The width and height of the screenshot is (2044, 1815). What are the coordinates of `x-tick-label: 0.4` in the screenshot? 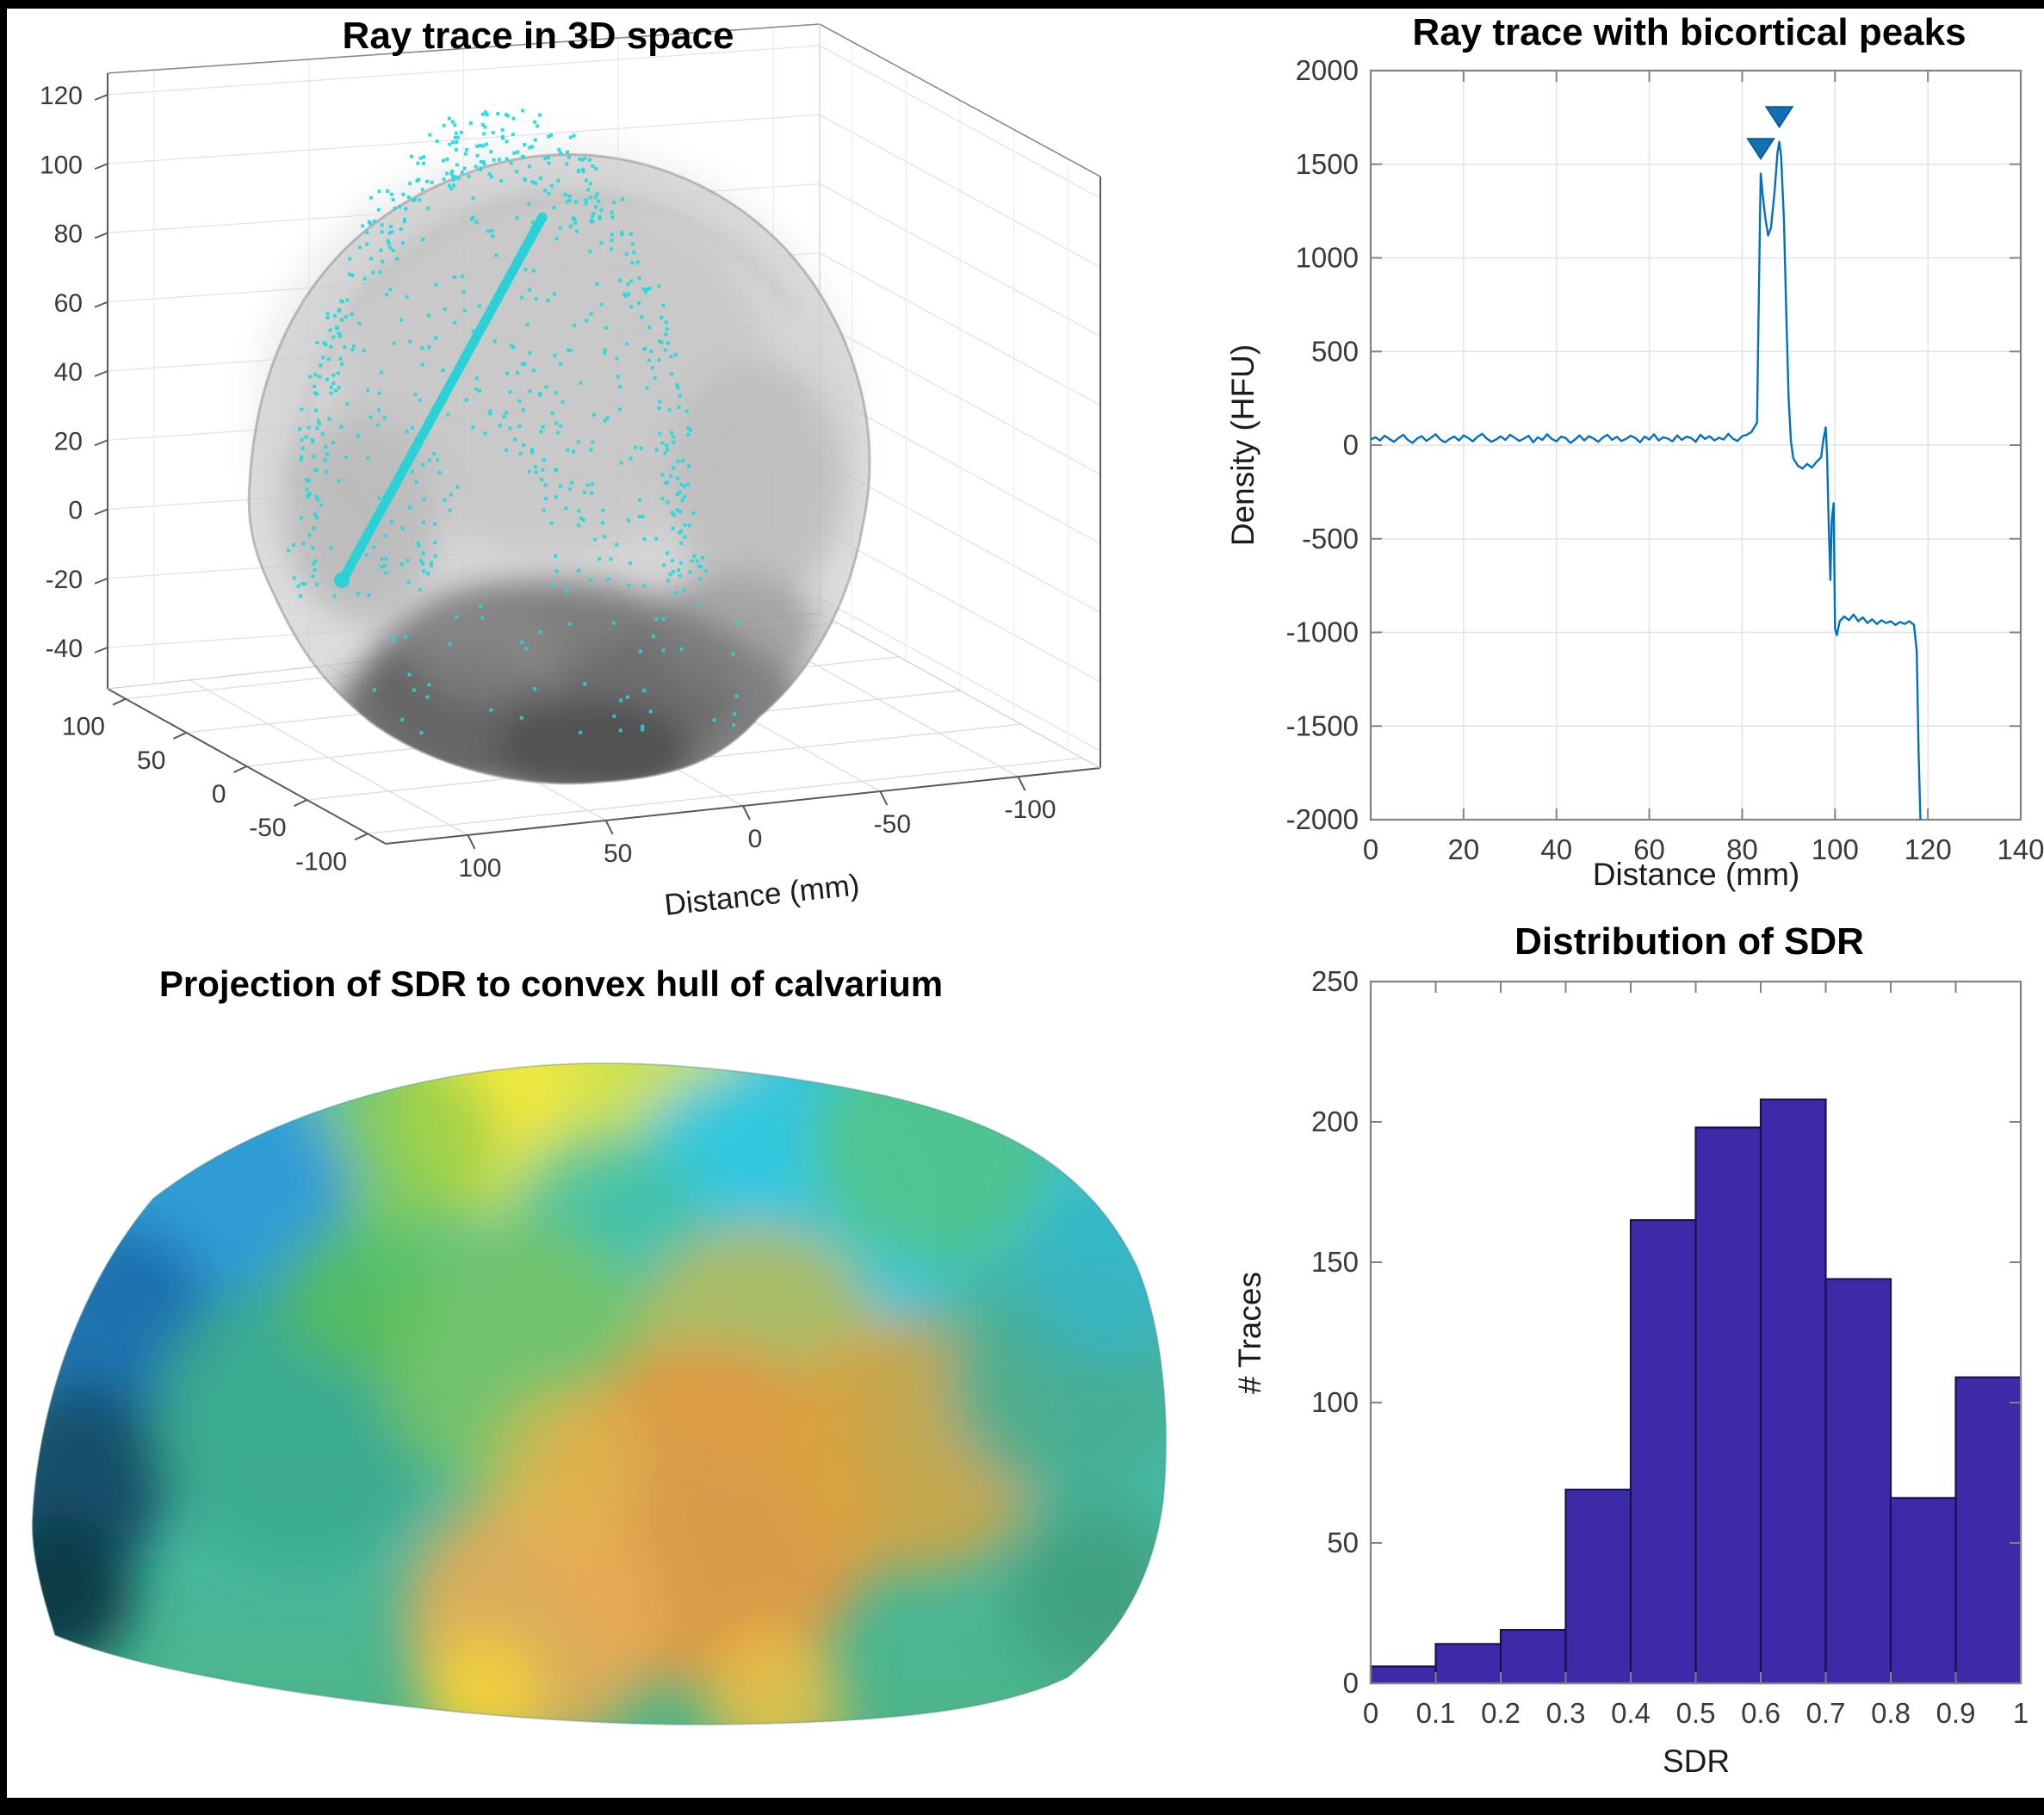 It's located at (1631, 1713).